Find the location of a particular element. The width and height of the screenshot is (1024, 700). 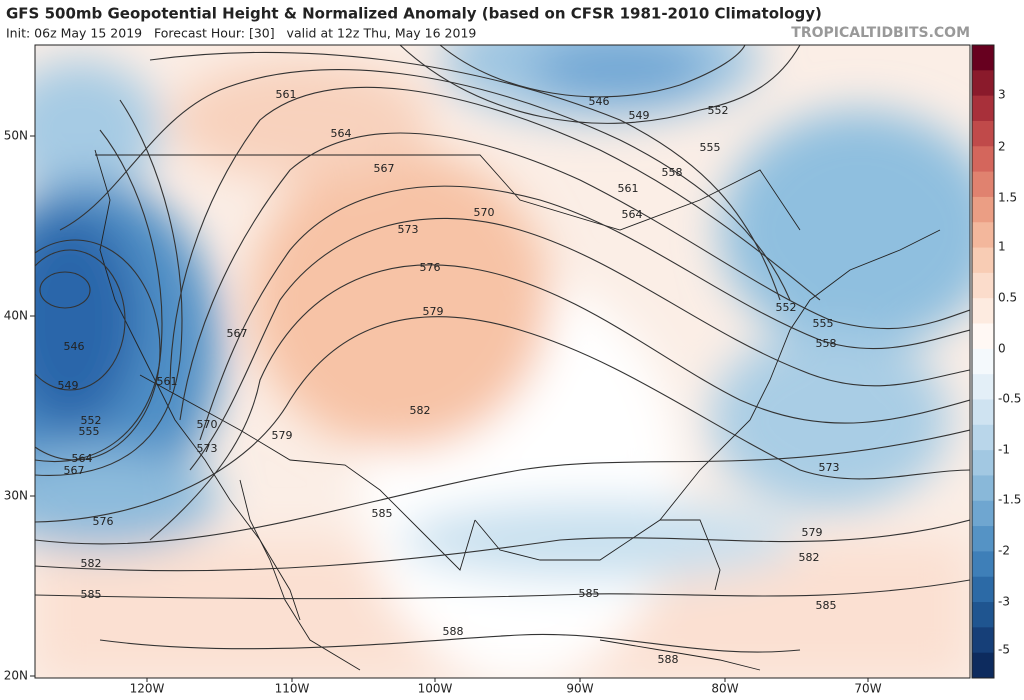

colorbar-label: -1.5 is located at coordinates (1009, 500).